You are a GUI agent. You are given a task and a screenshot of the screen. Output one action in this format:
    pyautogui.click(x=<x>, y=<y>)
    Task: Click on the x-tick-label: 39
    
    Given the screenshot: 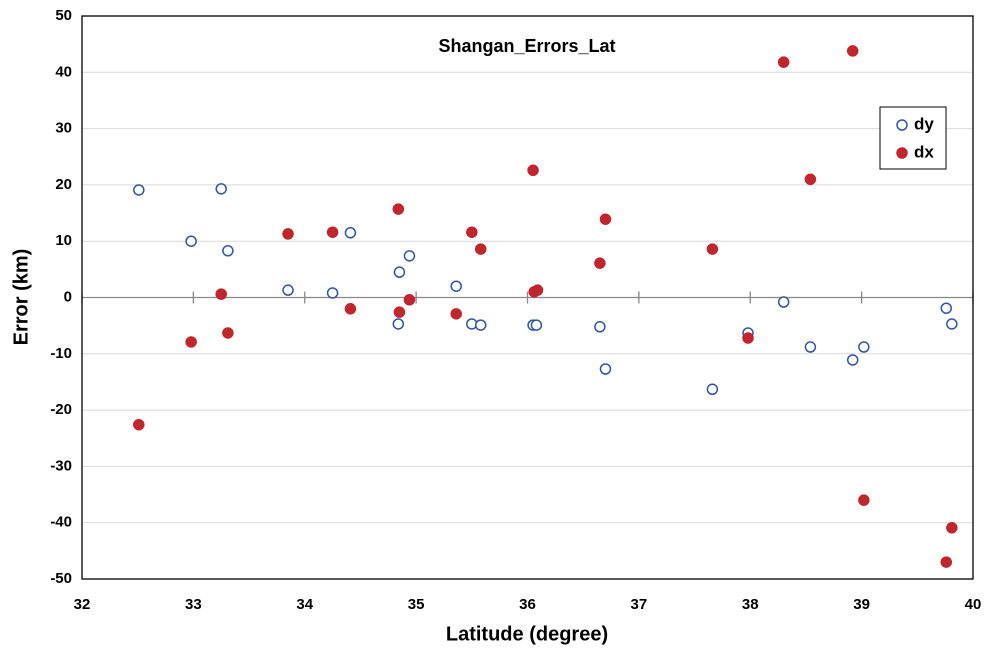 What is the action you would take?
    pyautogui.click(x=861, y=604)
    